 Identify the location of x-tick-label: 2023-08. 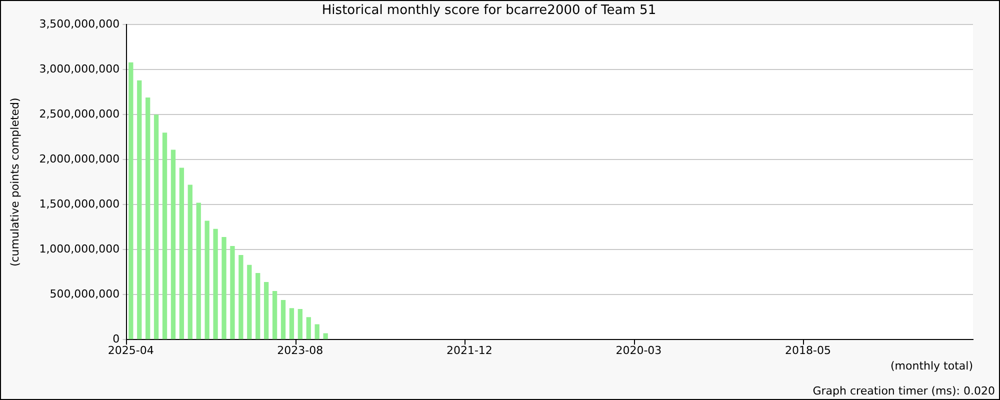
(300, 351).